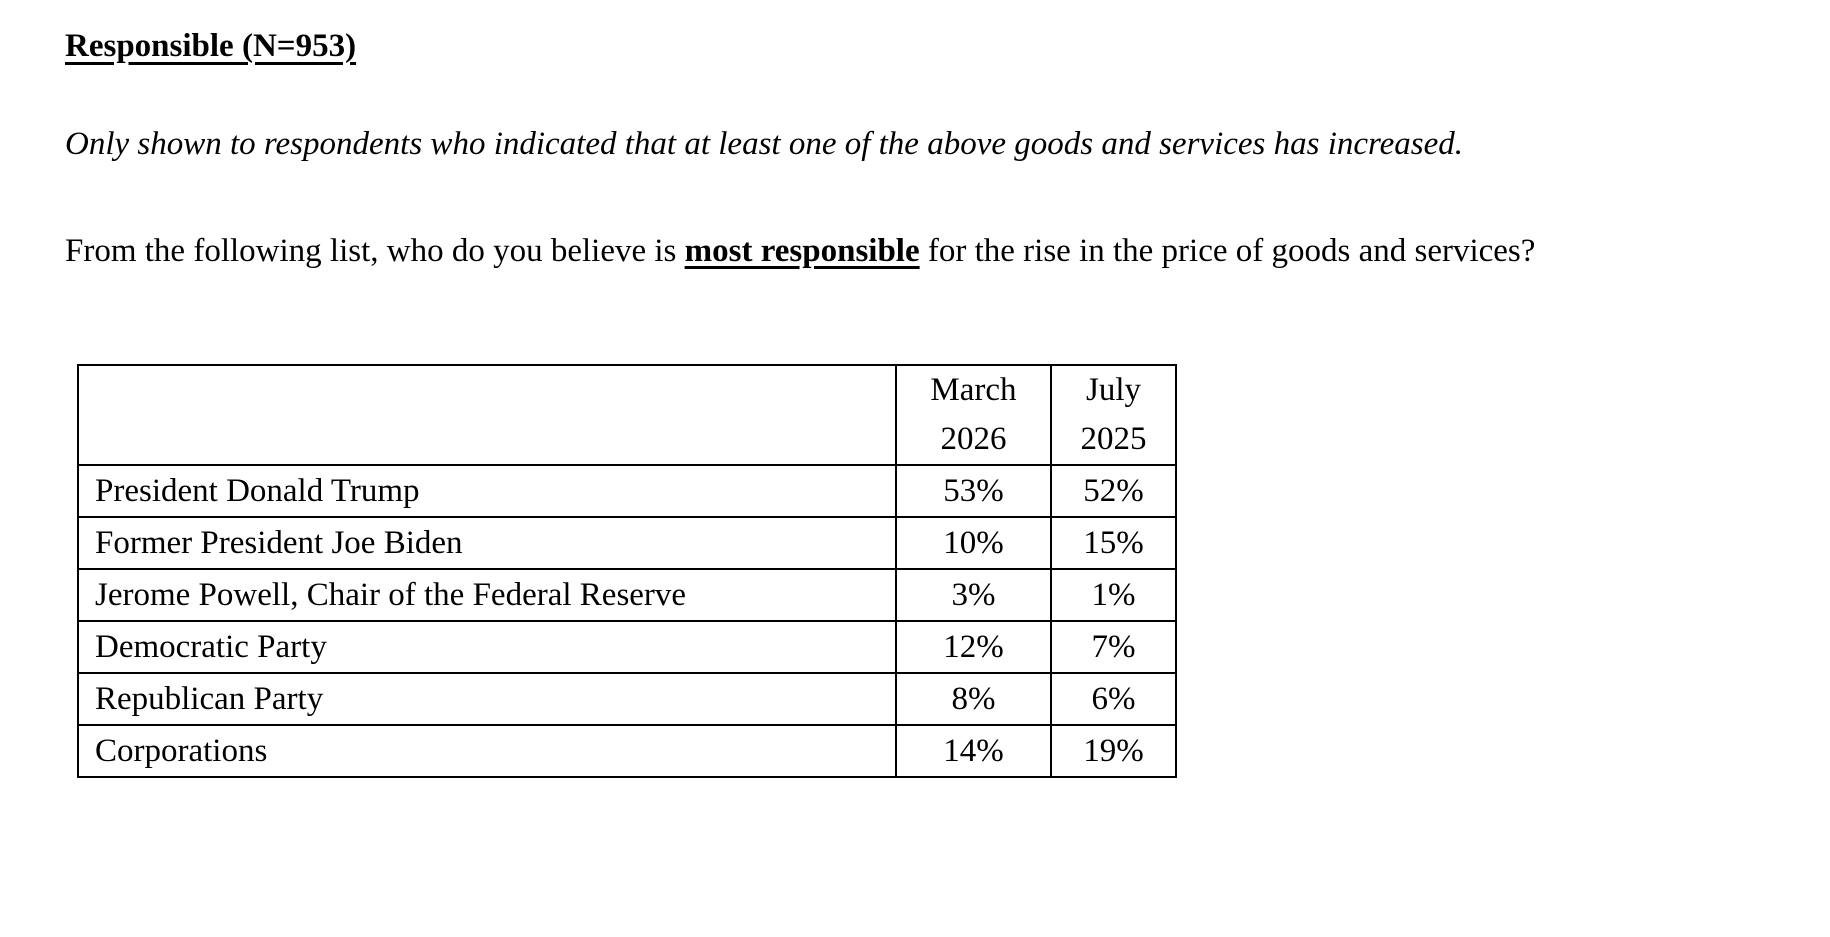 This screenshot has width=1830, height=937. I want to click on table-row: Democratic Party 12% 7%, so click(627, 647).